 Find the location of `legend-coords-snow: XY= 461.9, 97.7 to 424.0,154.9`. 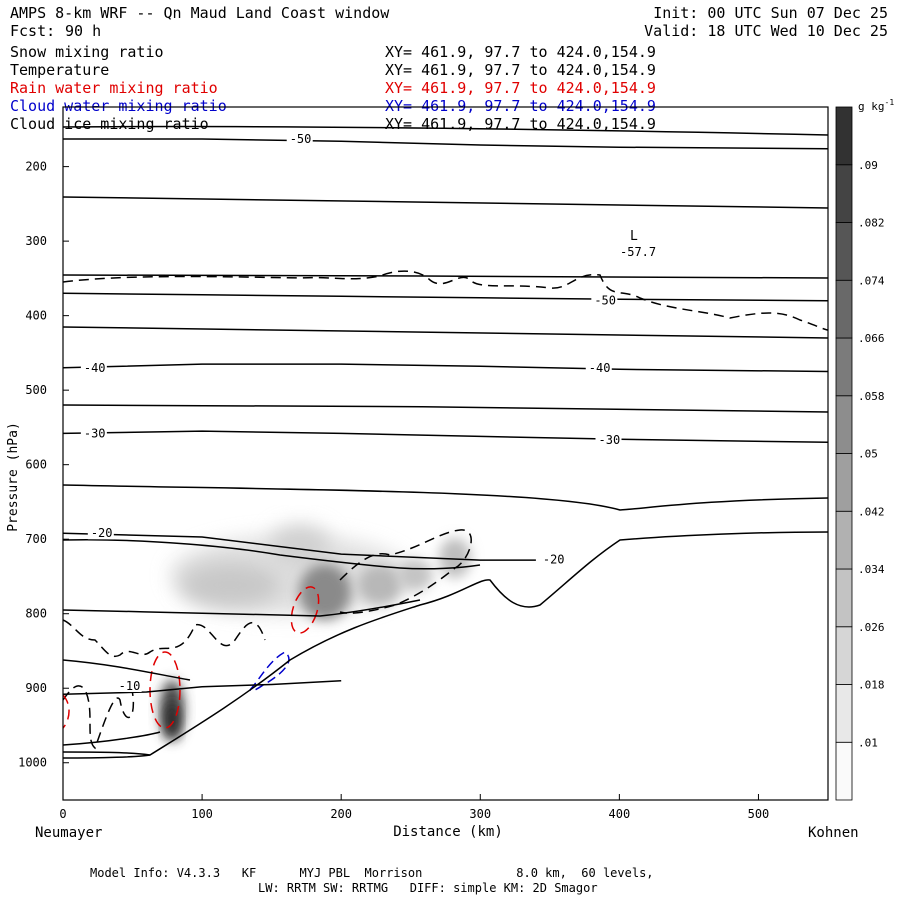

legend-coords-snow: XY= 461.9, 97.7 to 424.0,154.9 is located at coordinates (520, 52).